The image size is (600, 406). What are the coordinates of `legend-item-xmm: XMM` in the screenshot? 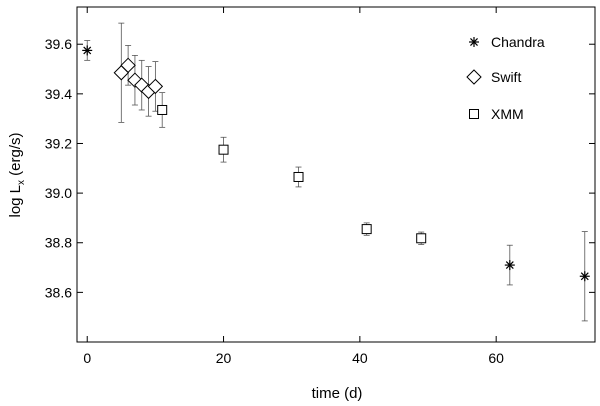 It's located at (496, 114).